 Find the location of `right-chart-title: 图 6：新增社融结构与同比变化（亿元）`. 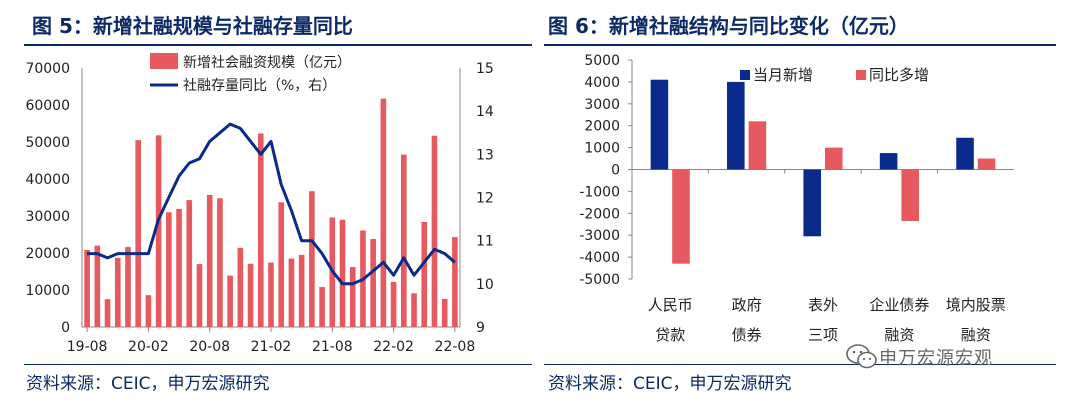

right-chart-title: 图 6：新增社融结构与同比变化（亿元） is located at coordinates (728, 26).